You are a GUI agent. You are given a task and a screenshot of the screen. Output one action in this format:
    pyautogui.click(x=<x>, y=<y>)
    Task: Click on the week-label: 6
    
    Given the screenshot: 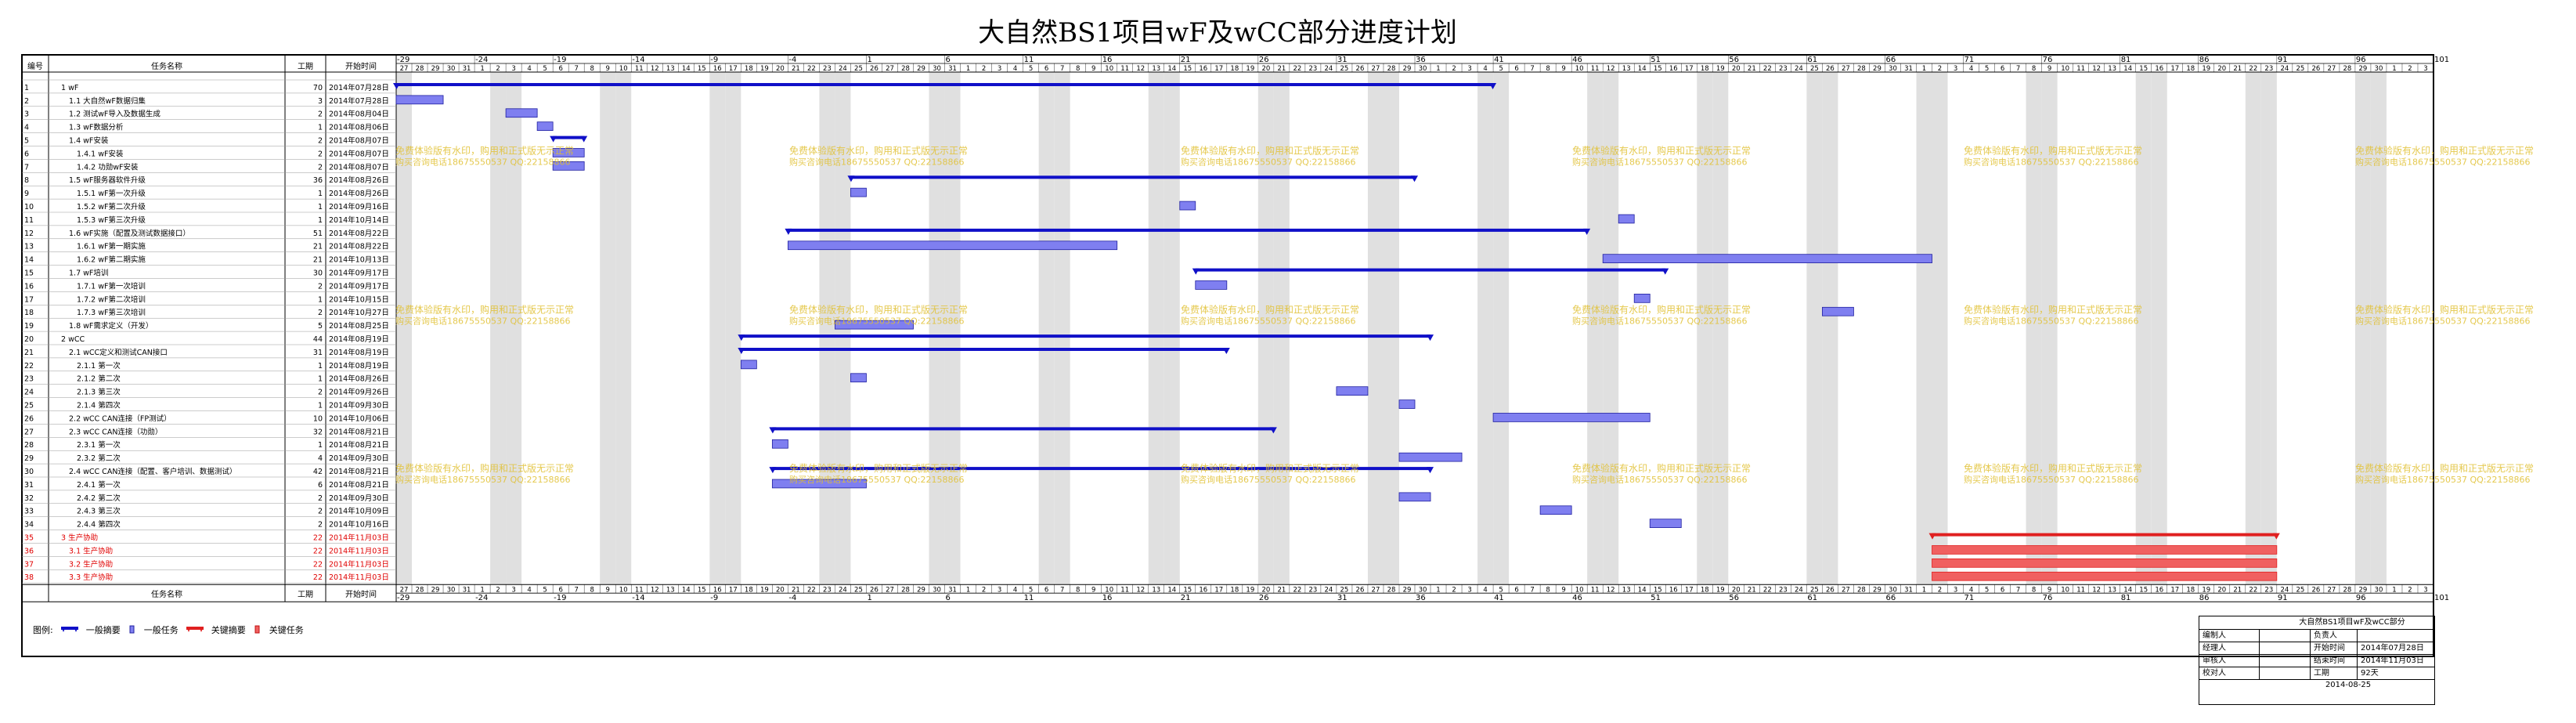 What is the action you would take?
    pyautogui.click(x=949, y=598)
    